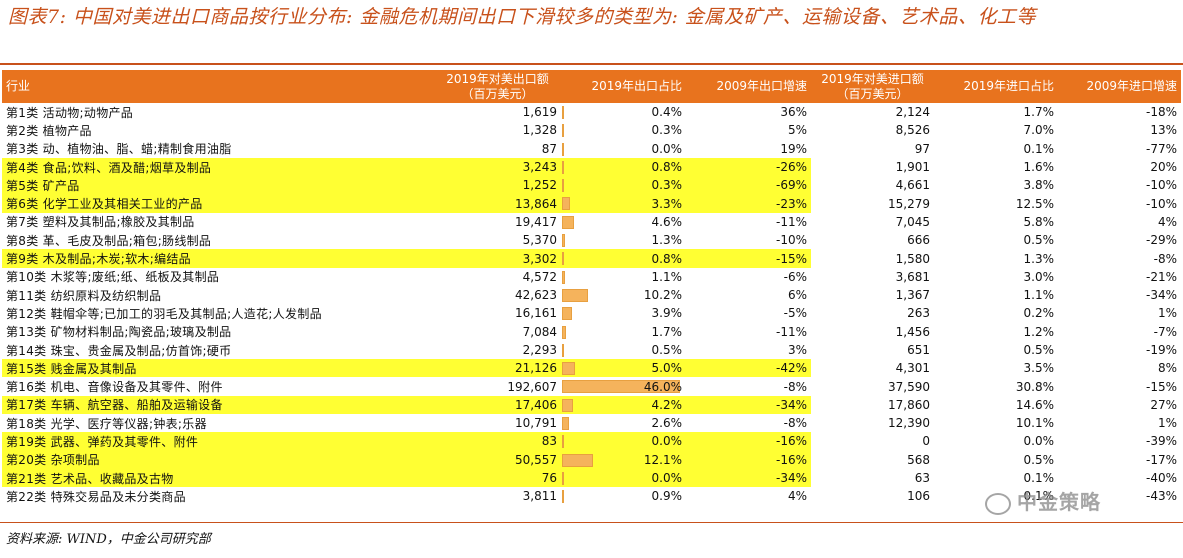 This screenshot has width=1183, height=558. I want to click on export-share-text: 1.3%, so click(667, 240).